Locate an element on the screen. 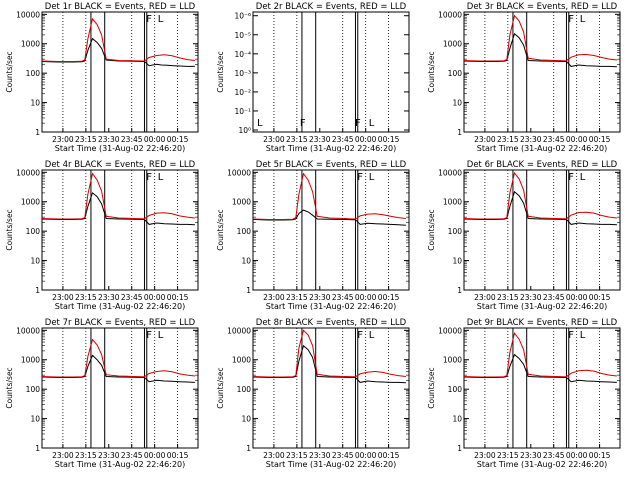 The width and height of the screenshot is (640, 480). y-tick-label: 10⁻⁶ is located at coordinates (242, 16).